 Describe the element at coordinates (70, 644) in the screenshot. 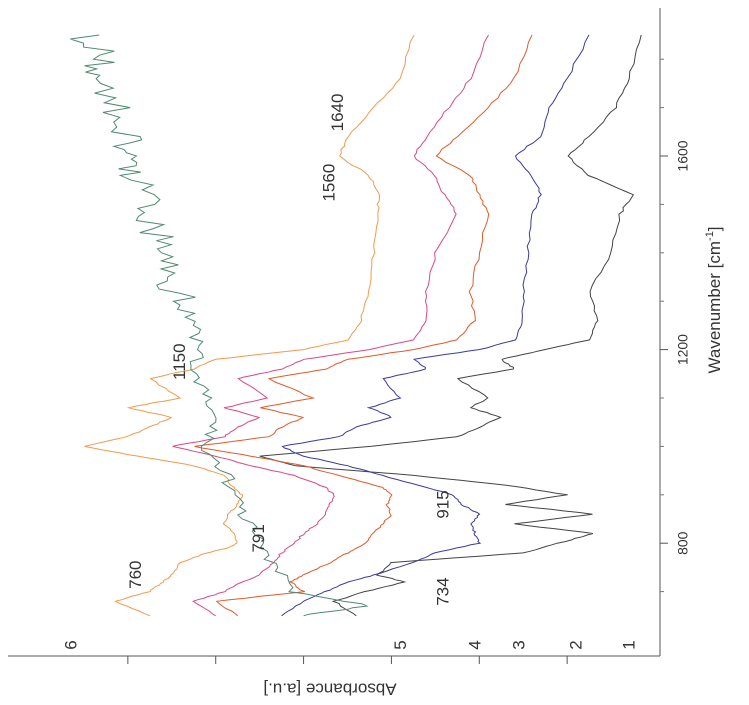

I see `series-number-label: 6` at that location.